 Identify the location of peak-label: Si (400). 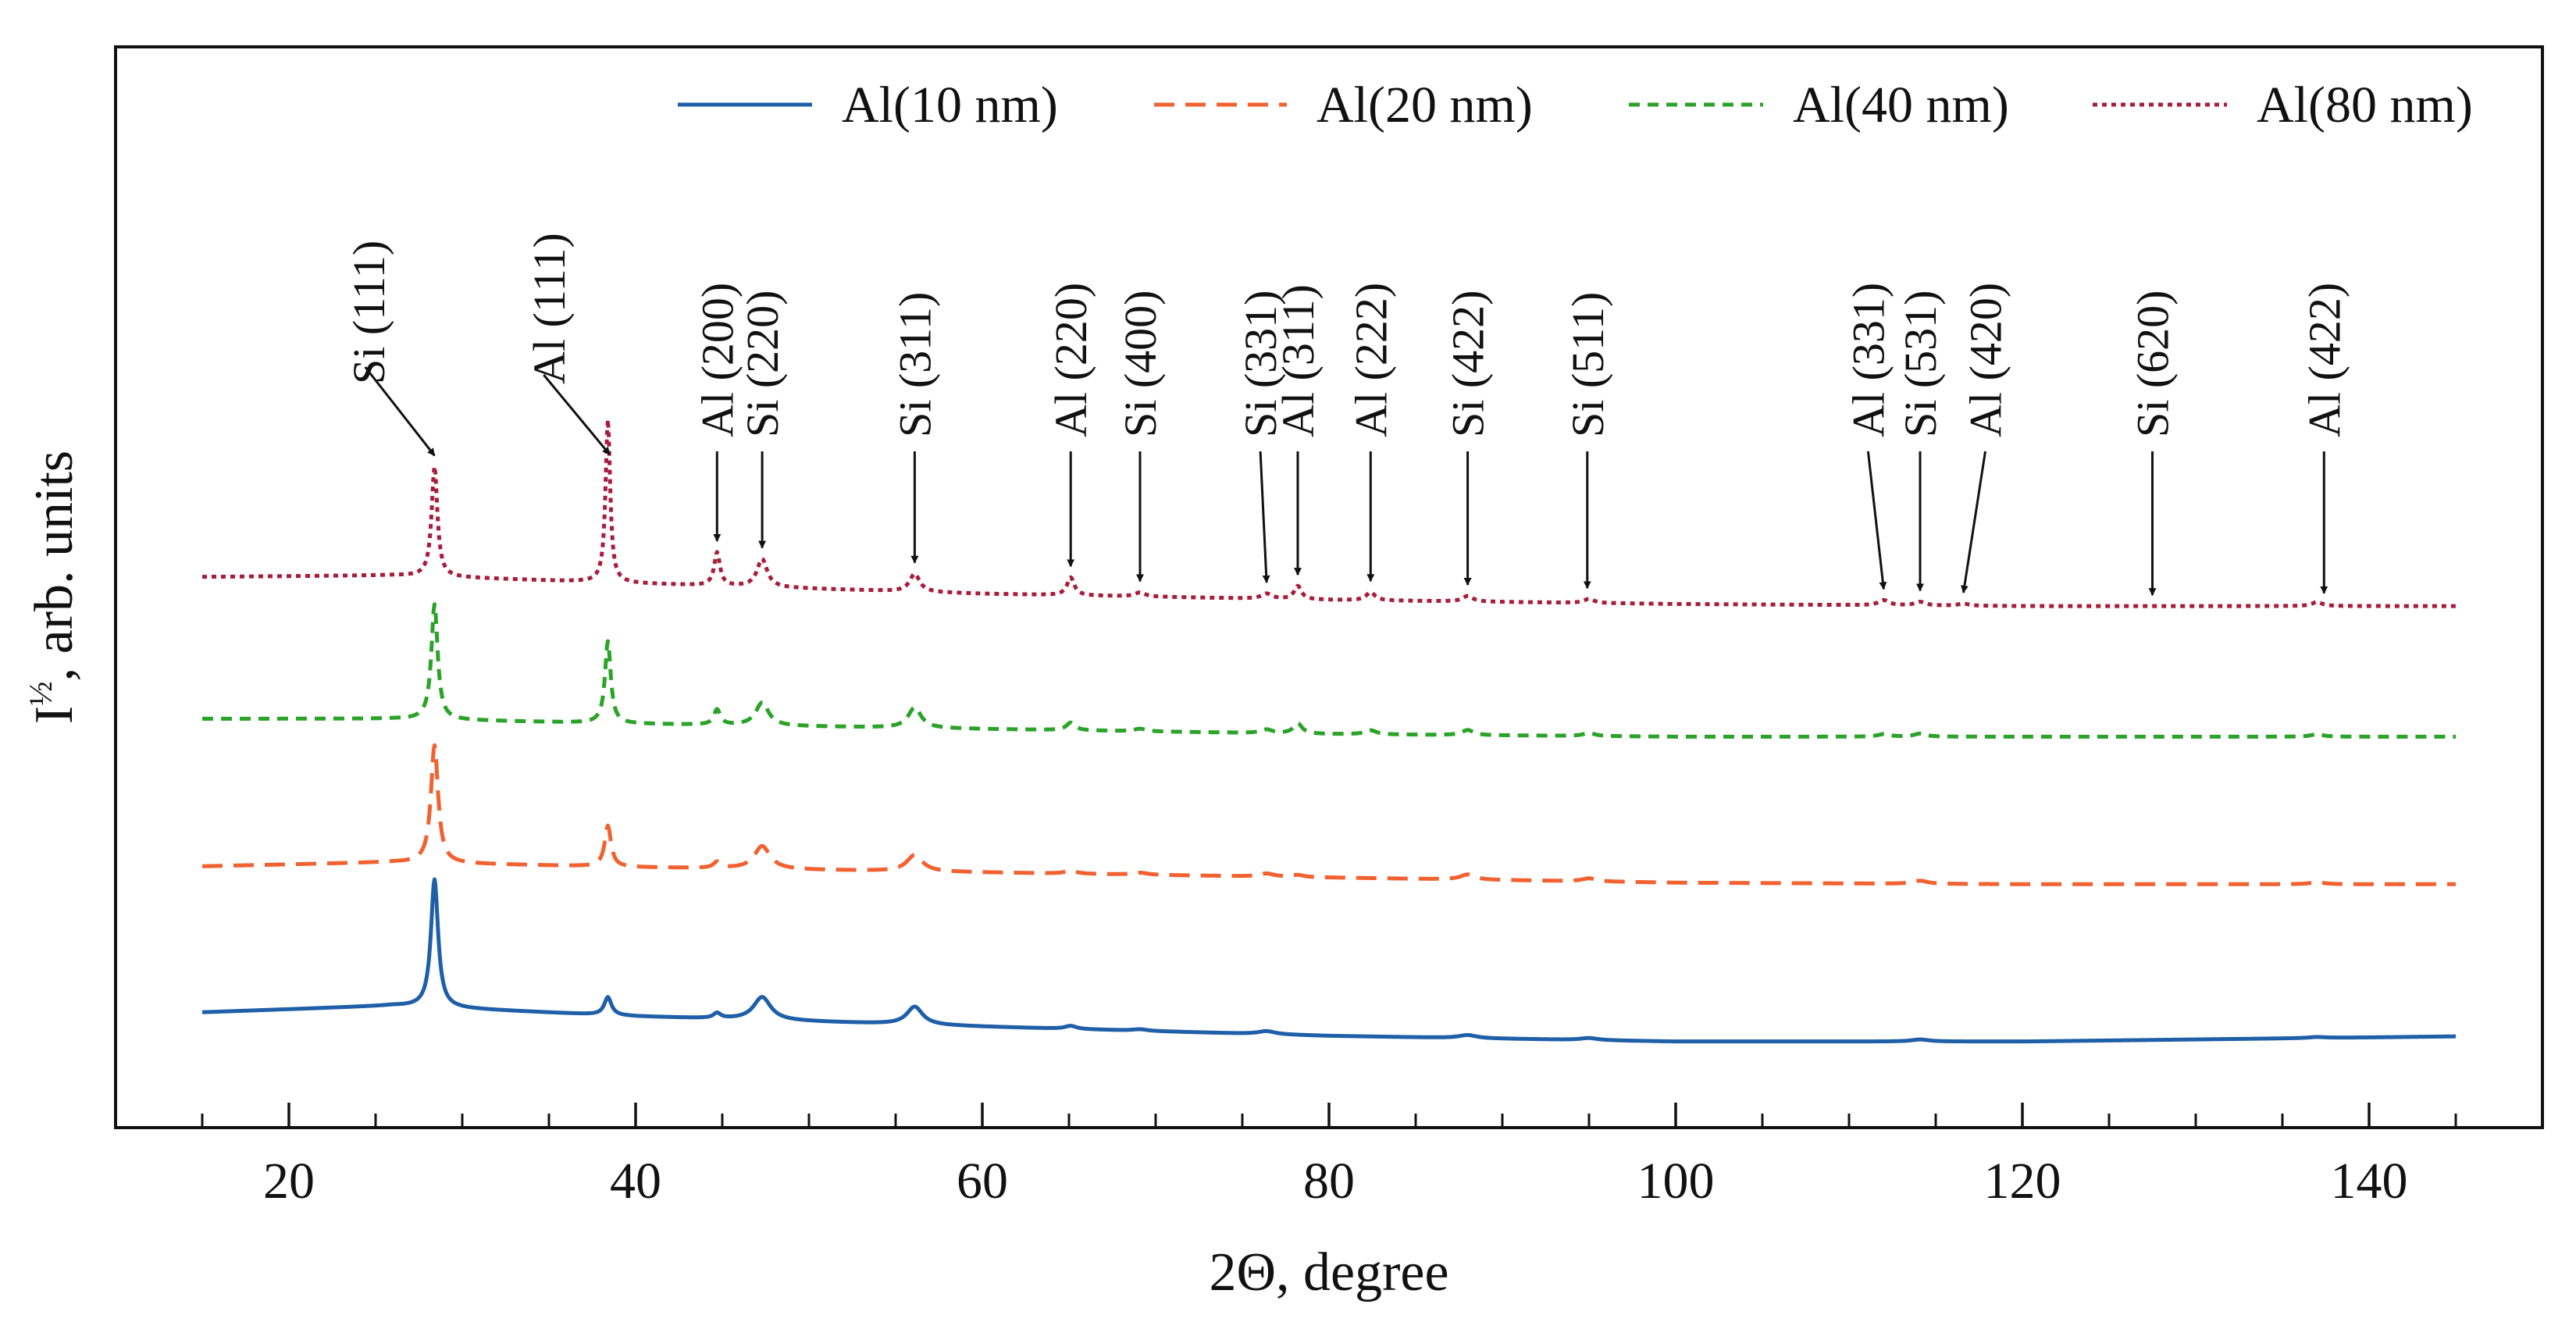
(1140, 364).